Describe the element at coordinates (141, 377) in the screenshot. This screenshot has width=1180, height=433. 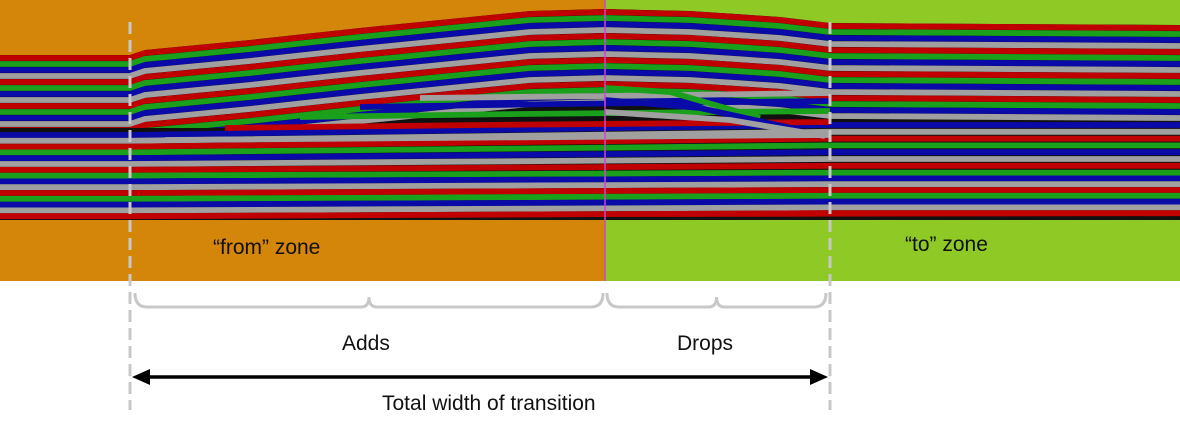
I see `arrowhead-left` at that location.